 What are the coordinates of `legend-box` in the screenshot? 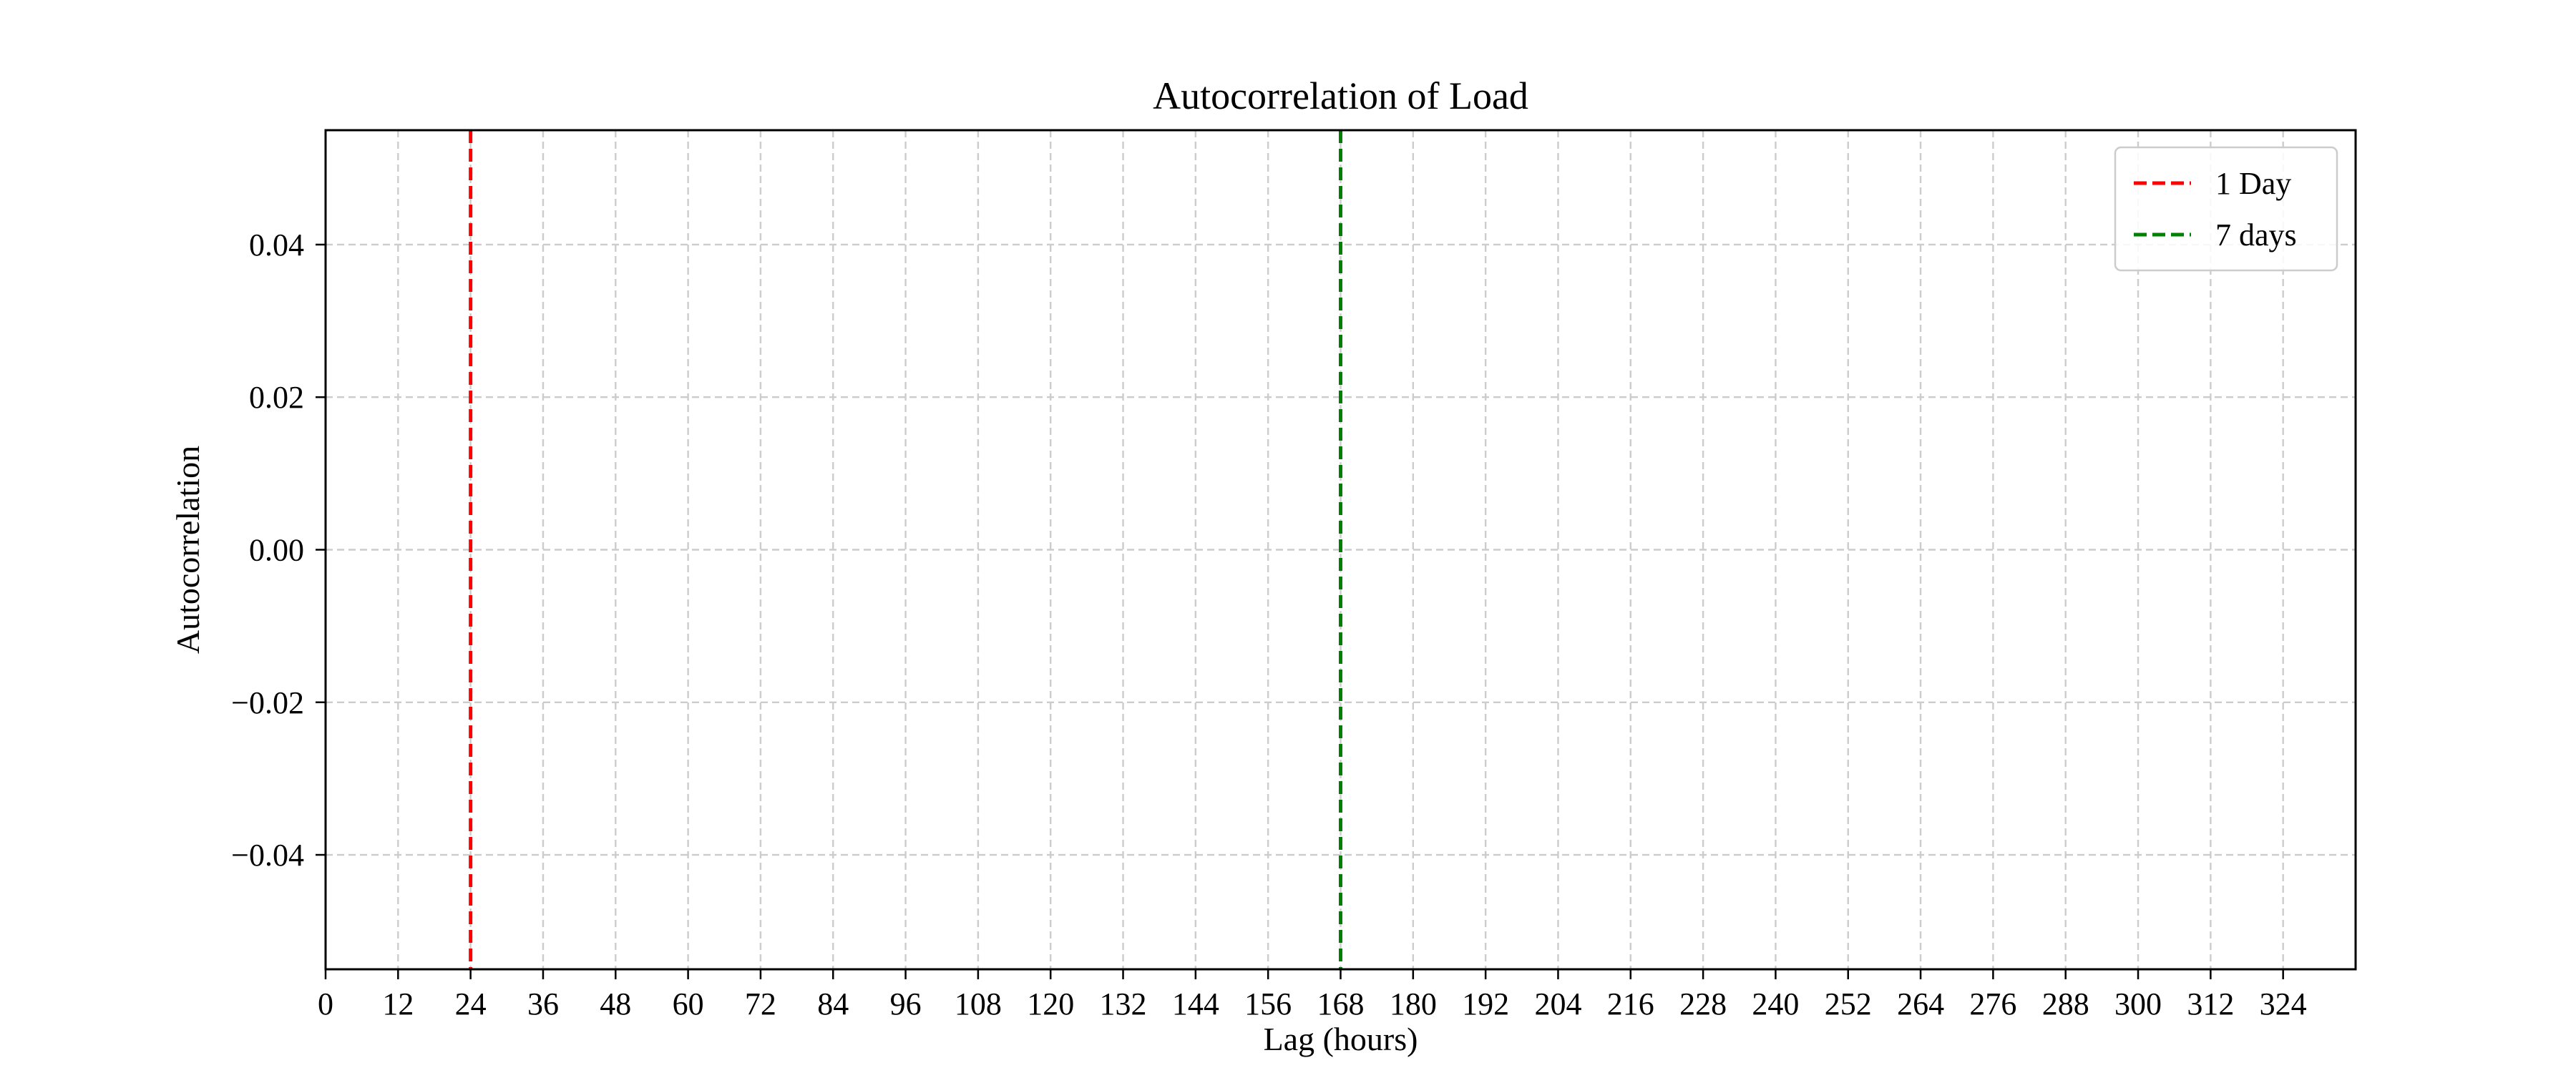 It's located at (2226, 209).